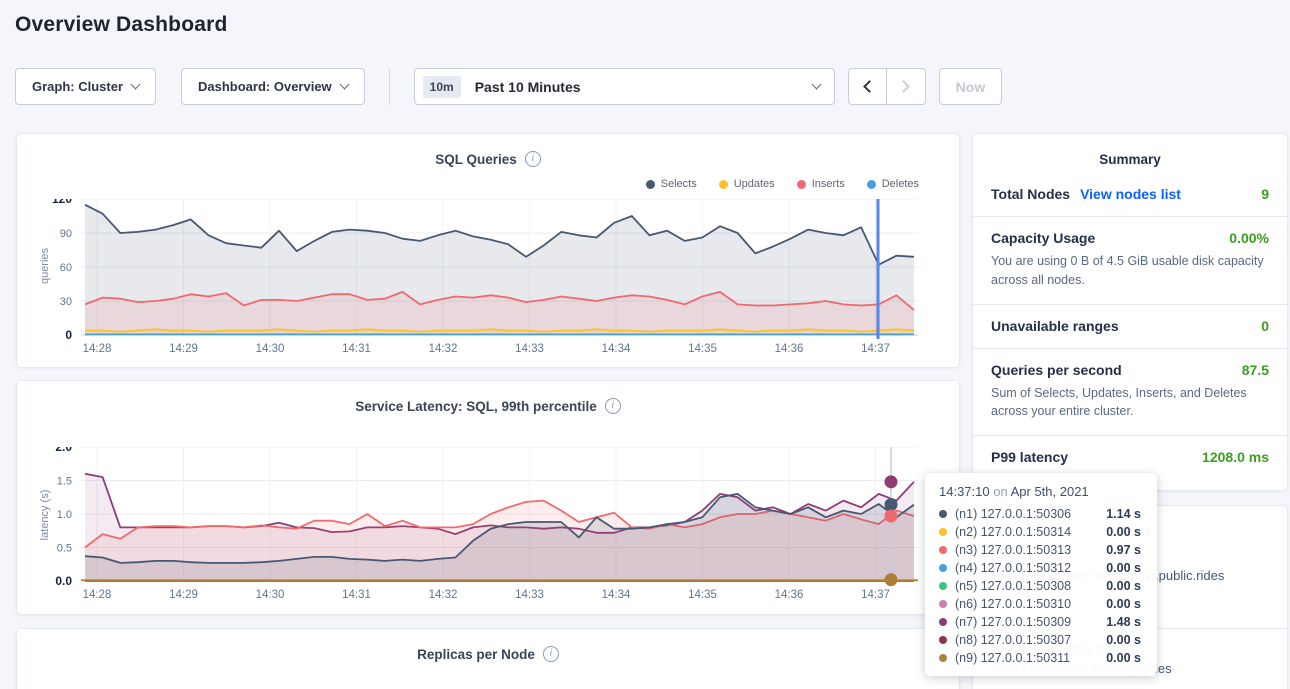 This screenshot has height=689, width=1290. What do you see at coordinates (616, 349) in the screenshot?
I see `svg-text: 14:34` at bounding box center [616, 349].